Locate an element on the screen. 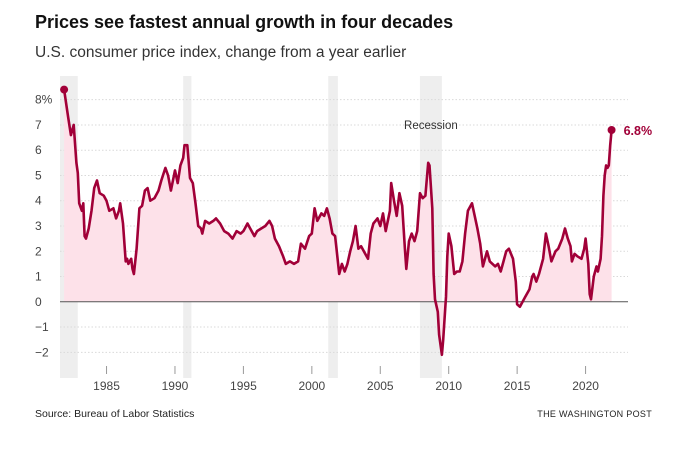 The width and height of the screenshot is (698, 449). y-axis-ticks: −2 −1 0 1 2 3 4 5 6 7 8% is located at coordinates (44, 226).